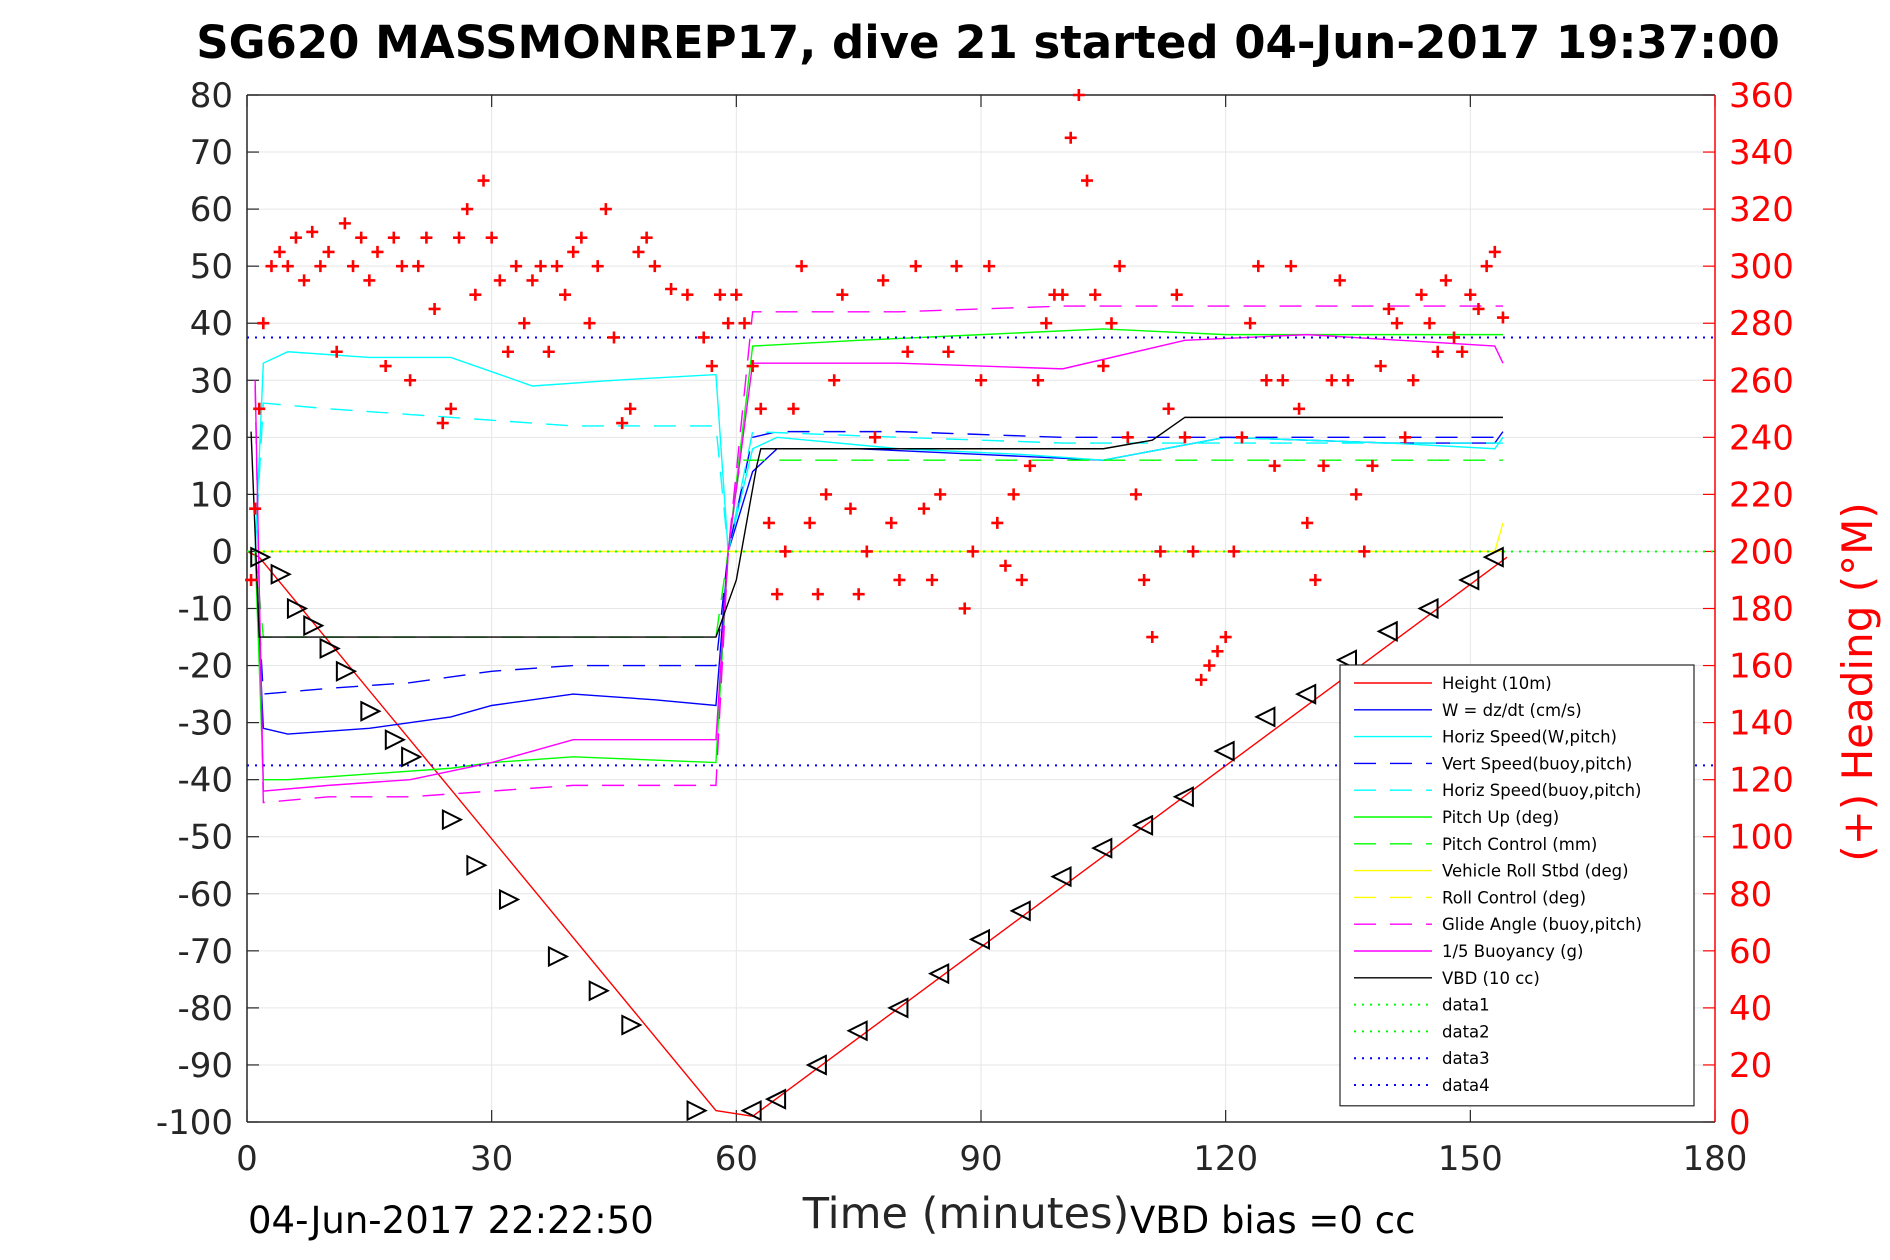  What do you see at coordinates (1761, 495) in the screenshot?
I see `tick-label-right: 220` at bounding box center [1761, 495].